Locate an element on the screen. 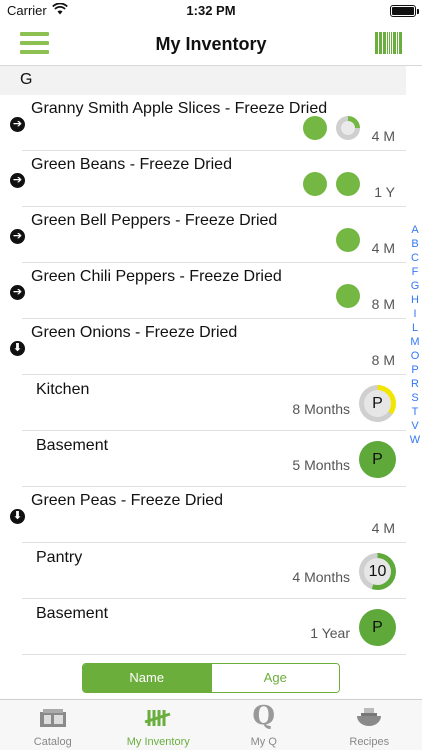 This screenshot has width=422, height=750. tab-recipes: Recipes is located at coordinates (369, 725).